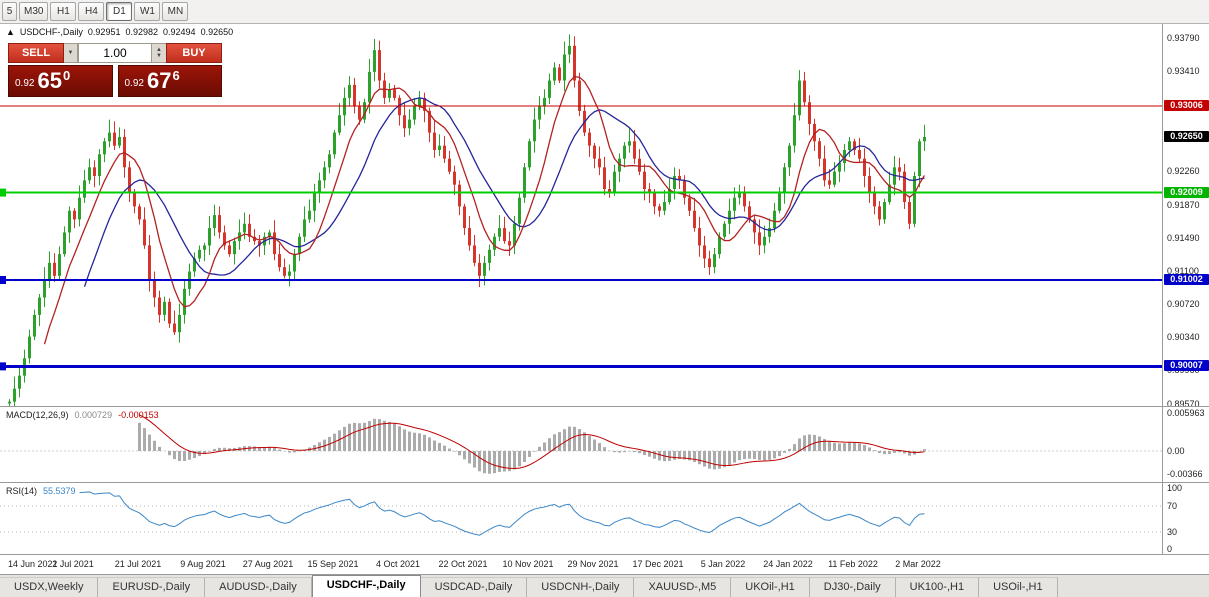 The image size is (1209, 597). What do you see at coordinates (159, 50) in the screenshot?
I see `arrow-up-icon: ▲` at bounding box center [159, 50].